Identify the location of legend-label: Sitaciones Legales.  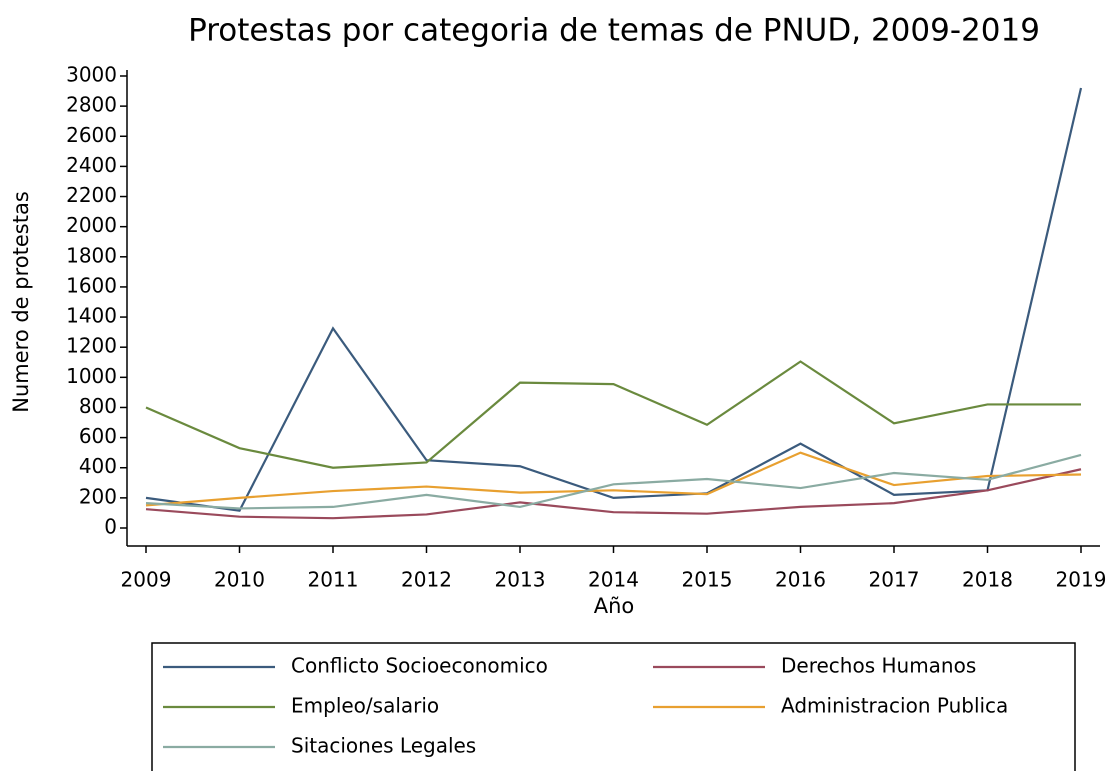
(383, 746).